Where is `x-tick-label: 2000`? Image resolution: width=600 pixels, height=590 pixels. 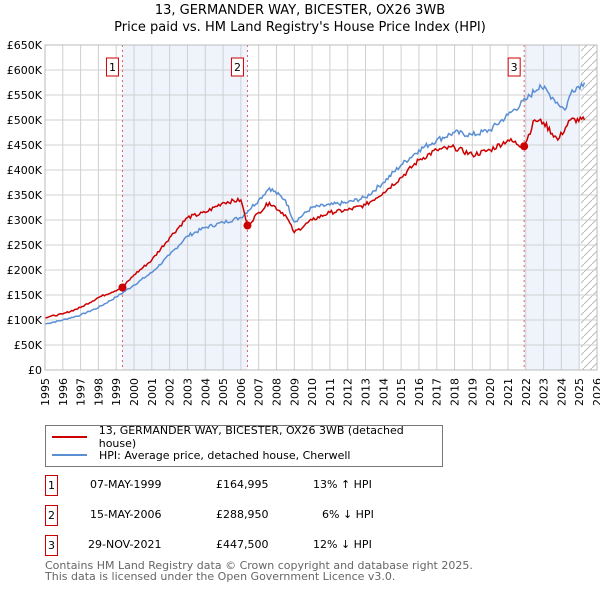
x-tick-label: 2000 is located at coordinates (134, 392).